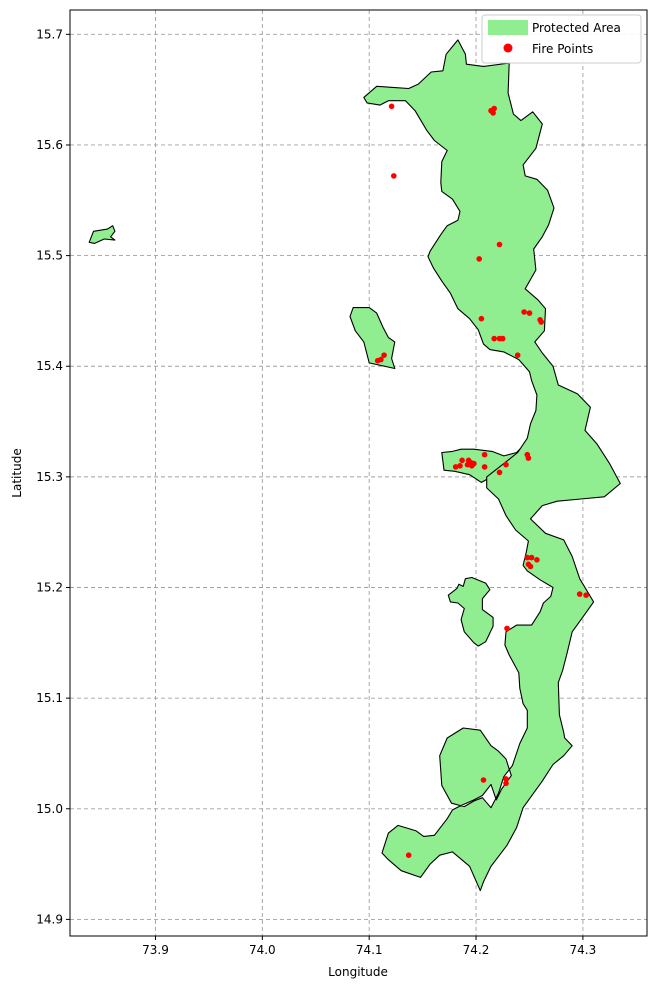 Image resolution: width=658 pixels, height=989 pixels. What do you see at coordinates (49, 366) in the screenshot?
I see `y-tick-label: 15.4` at bounding box center [49, 366].